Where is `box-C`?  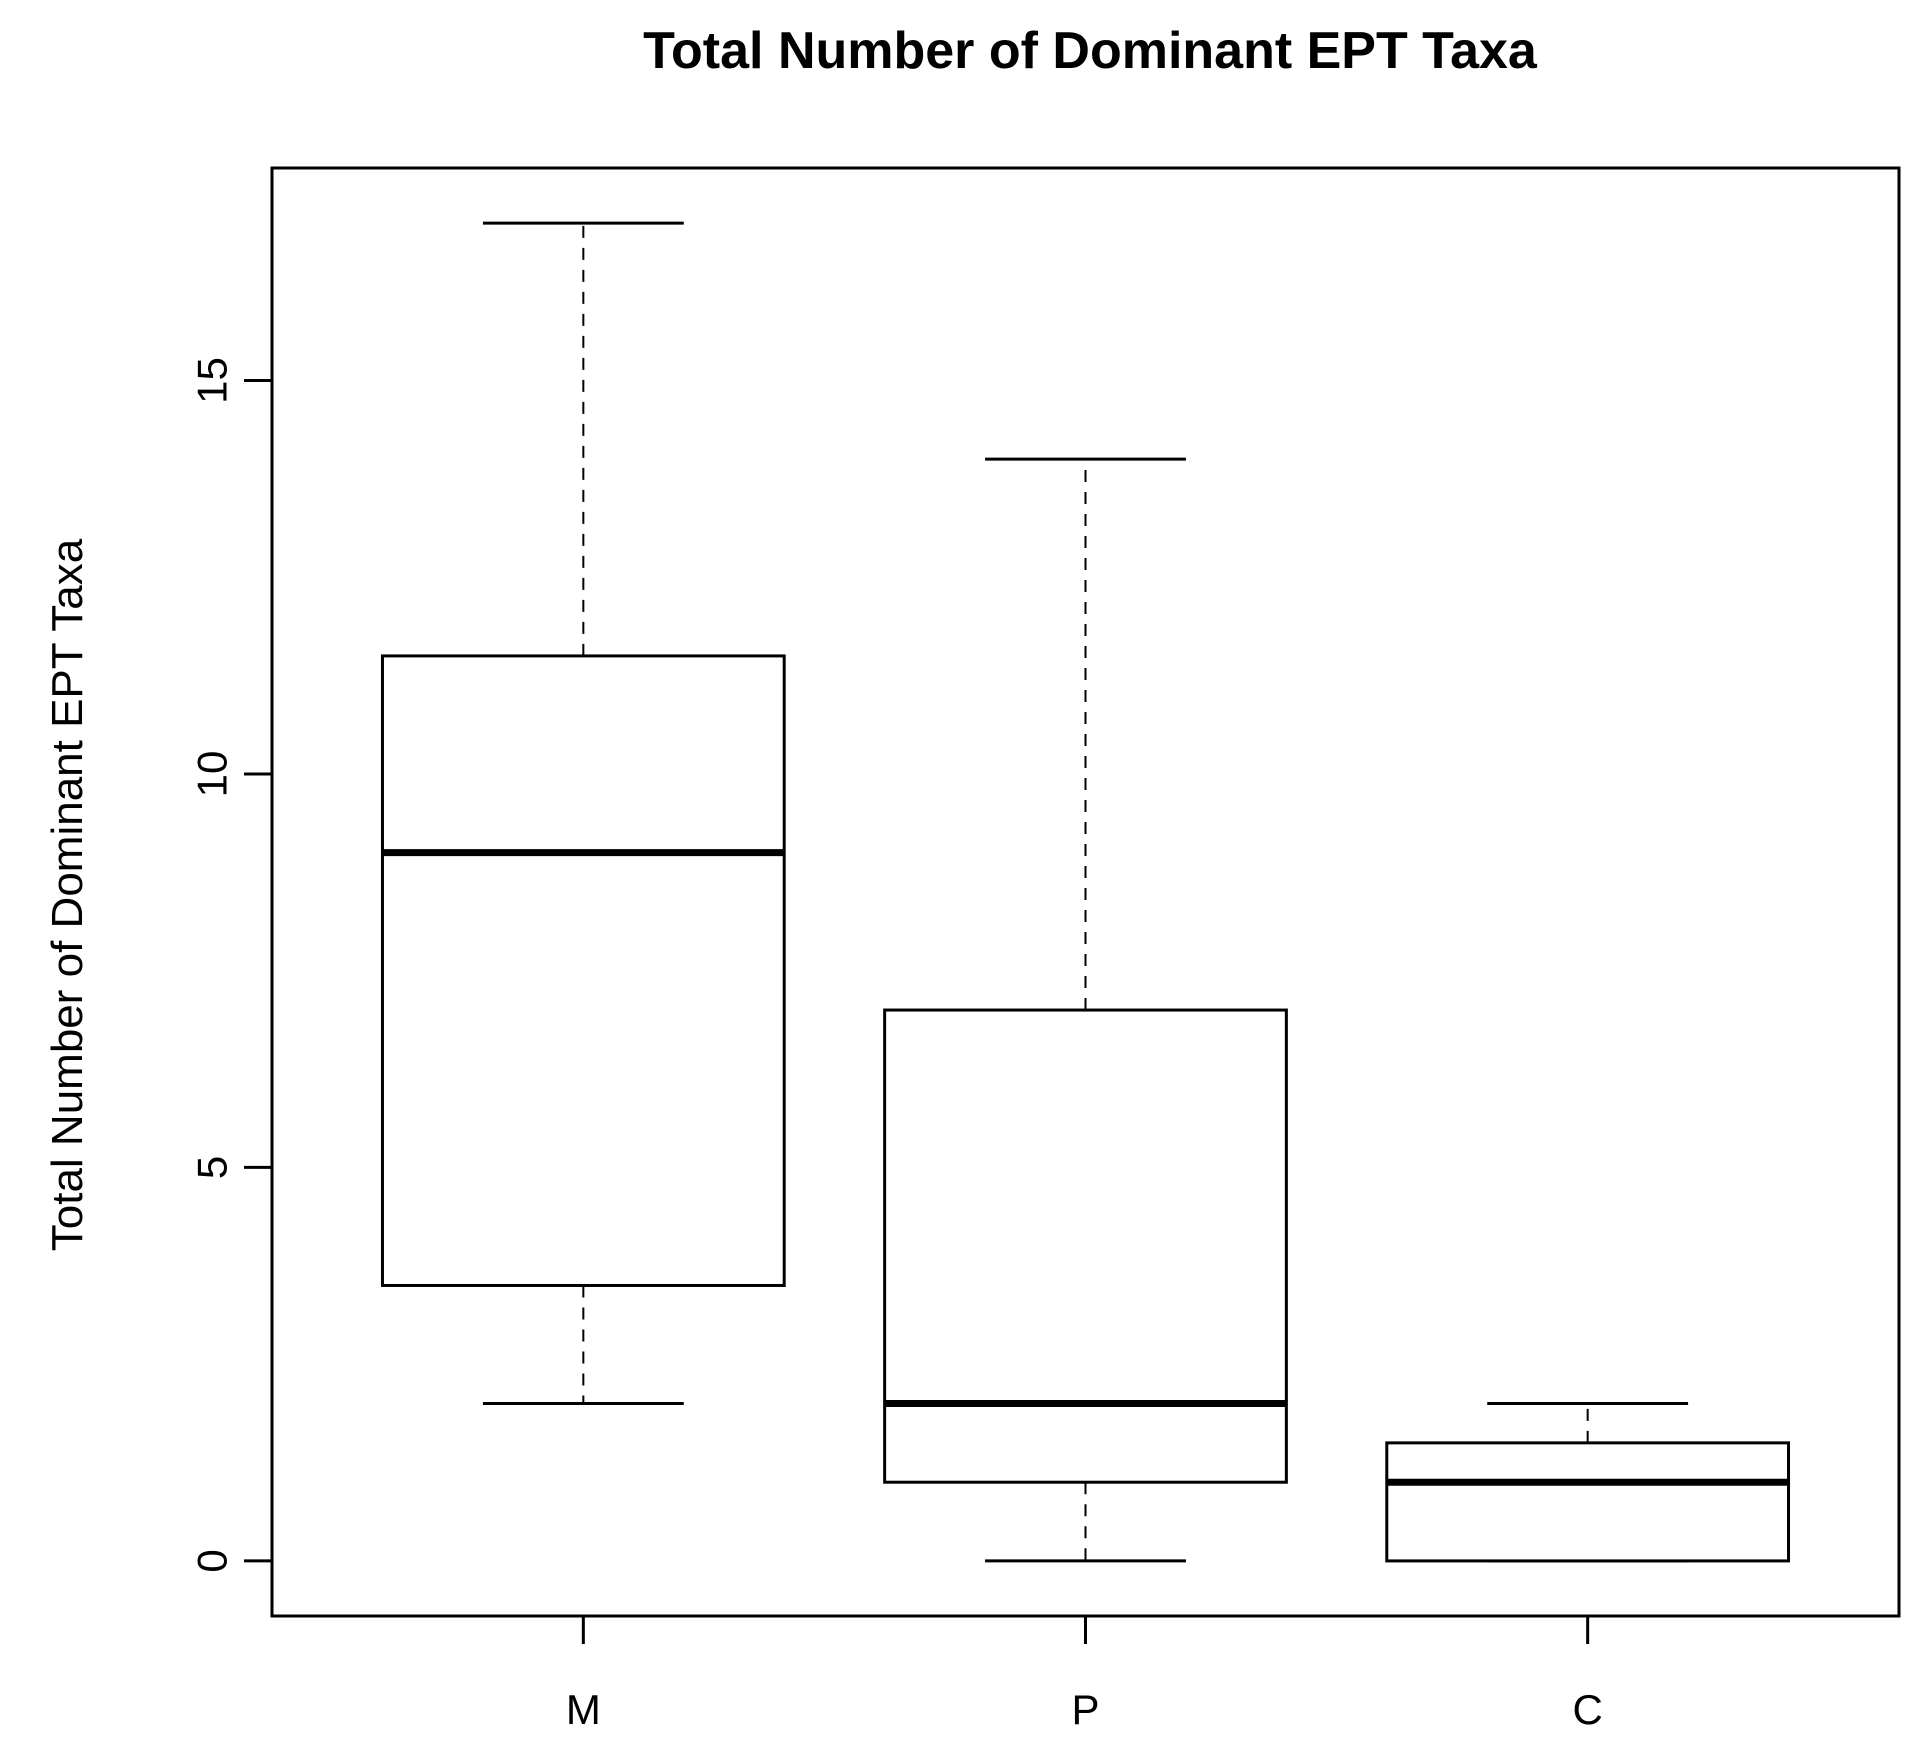 box-C is located at coordinates (1588, 1482).